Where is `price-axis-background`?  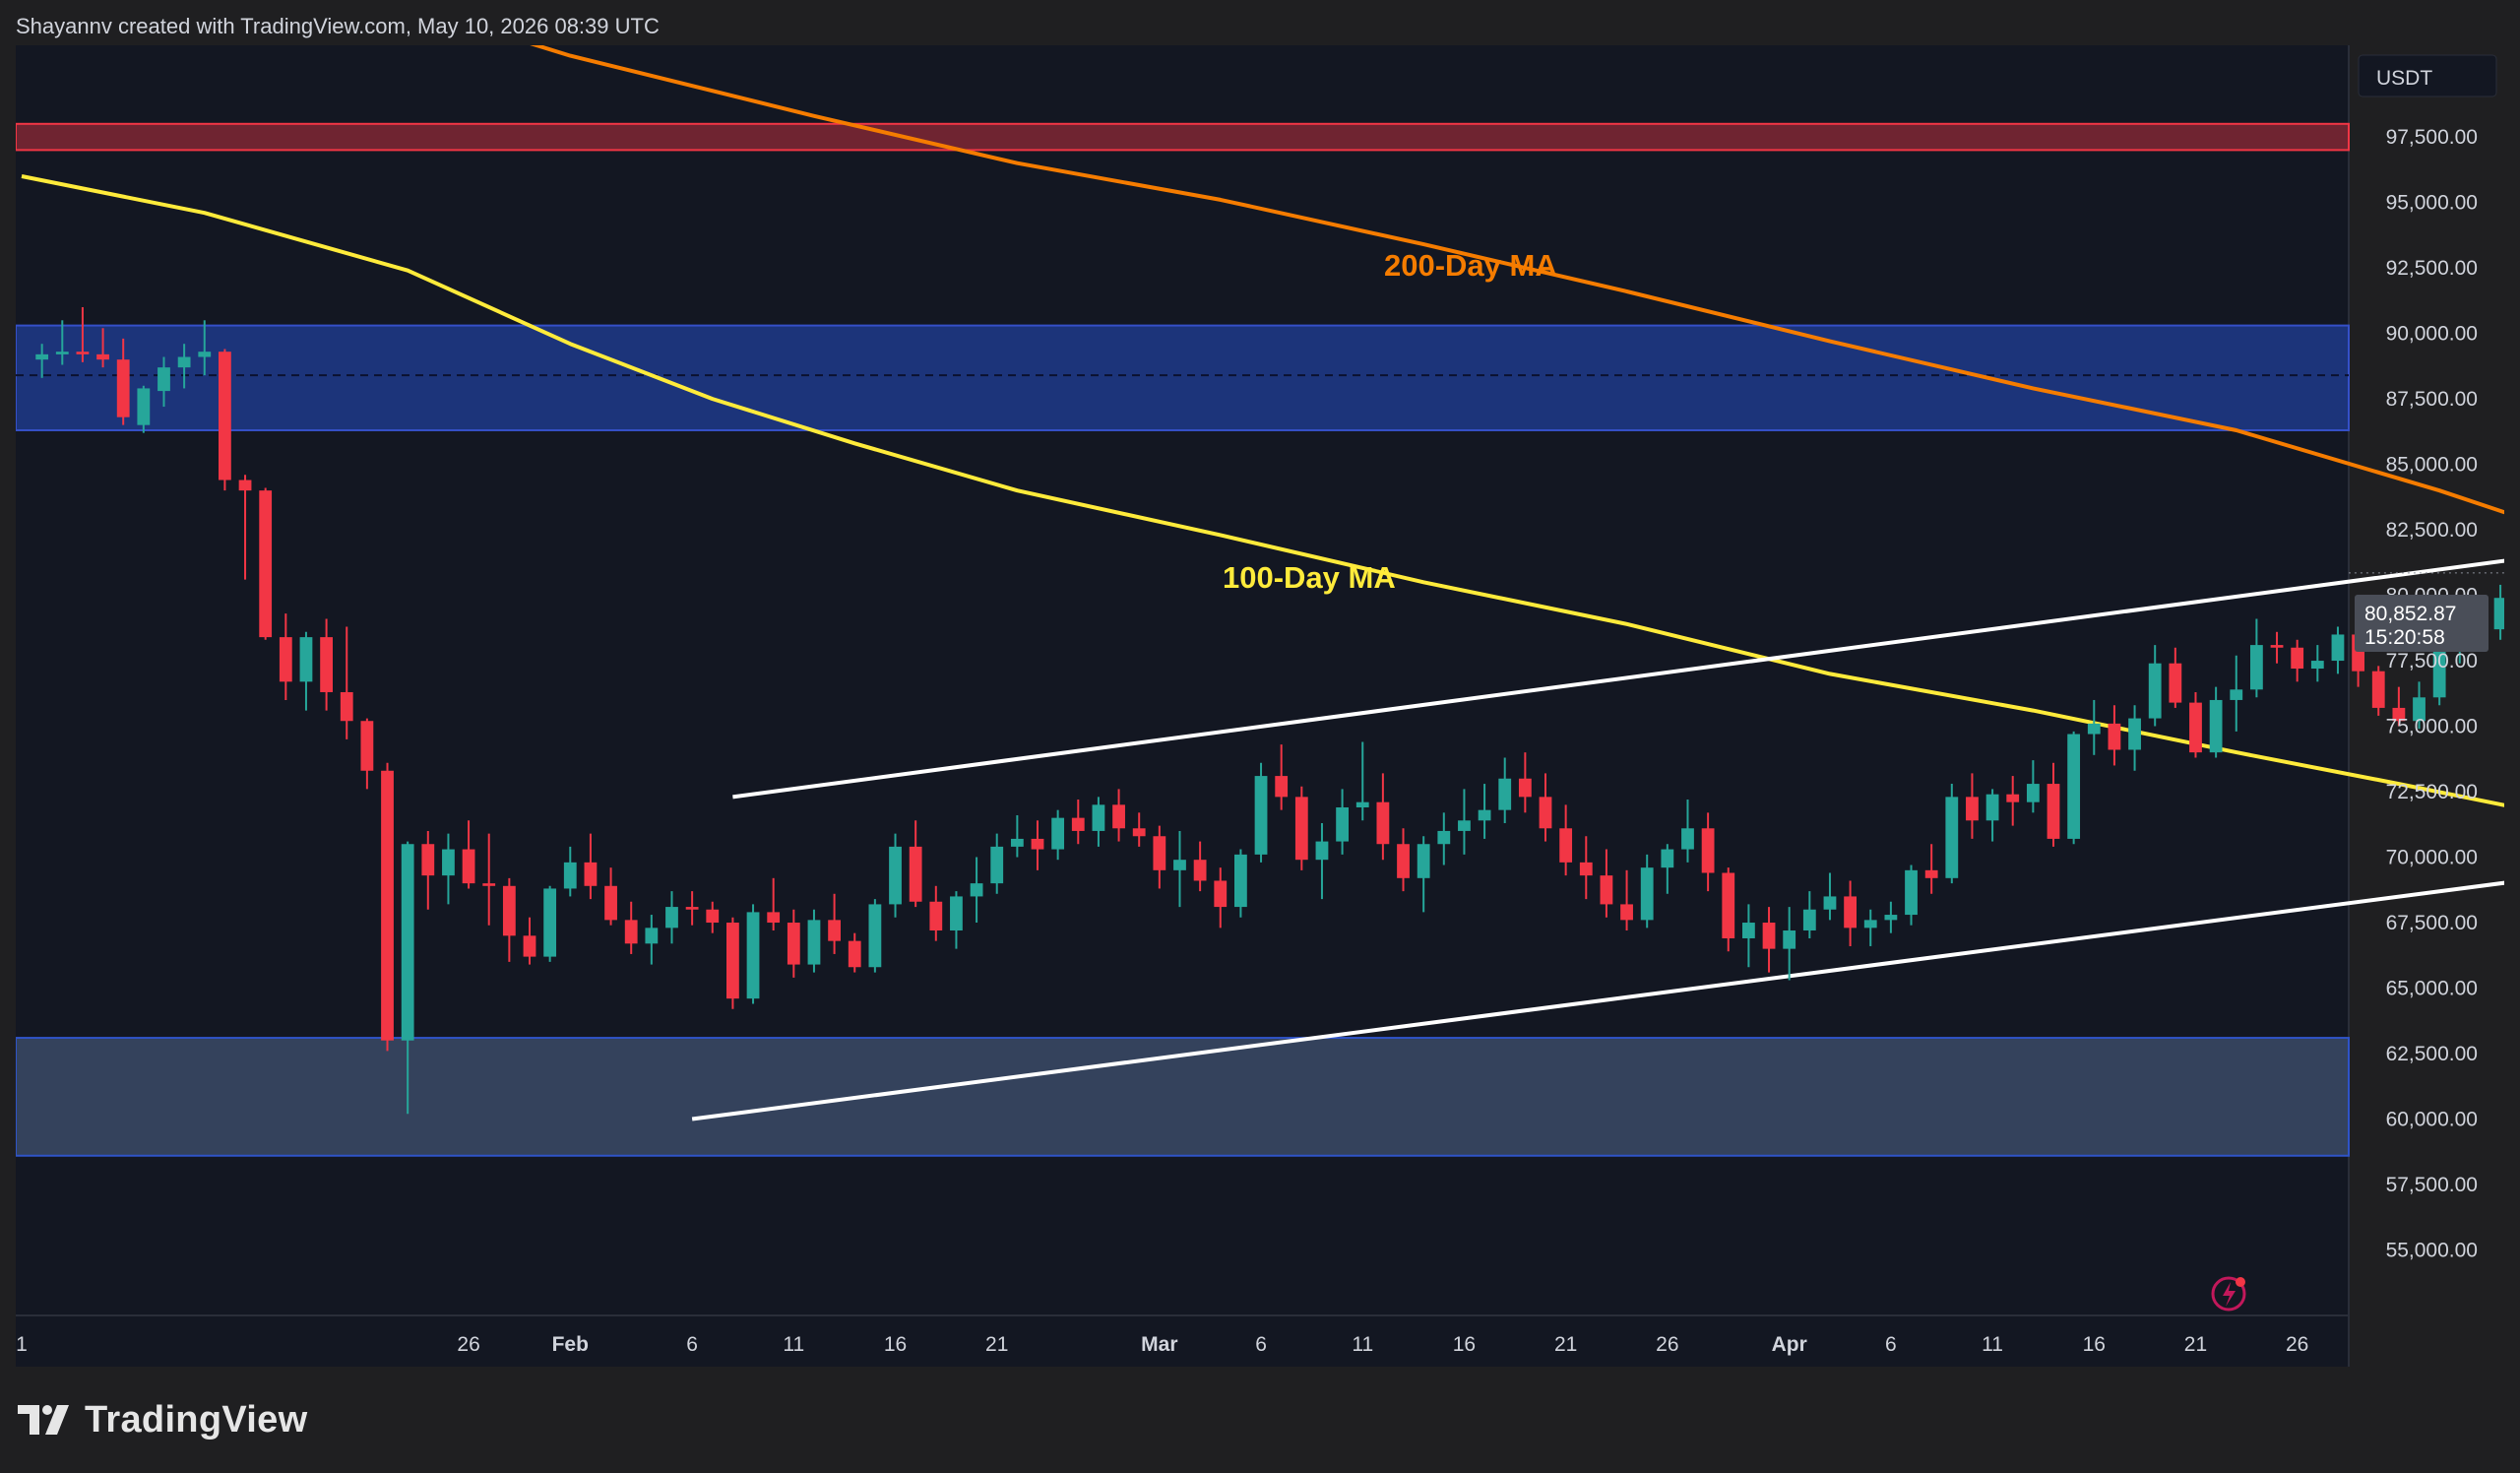 price-axis-background is located at coordinates (2426, 706).